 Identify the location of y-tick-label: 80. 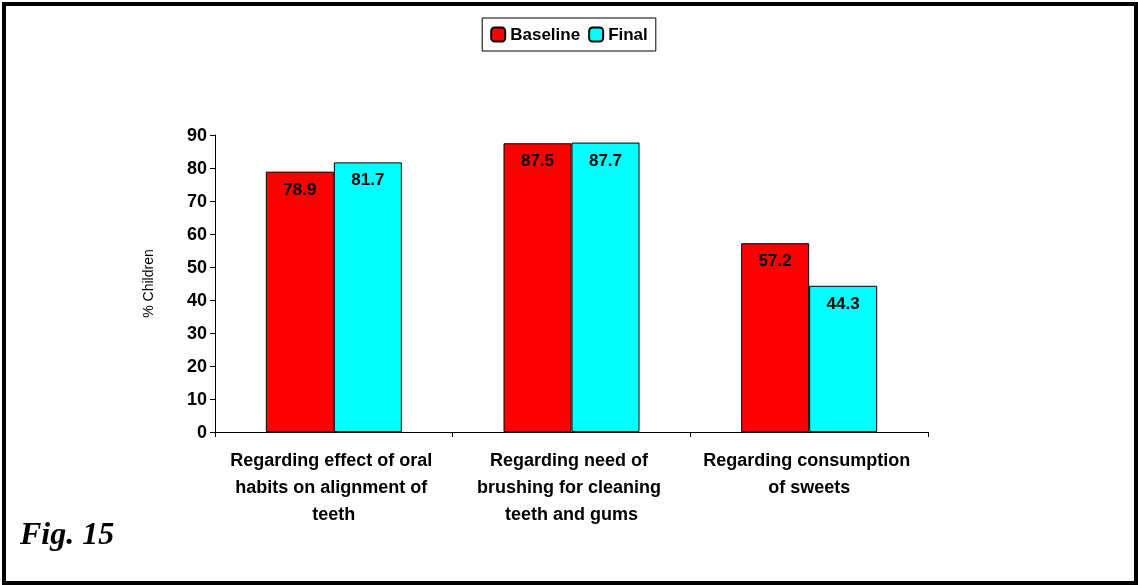
(196, 168).